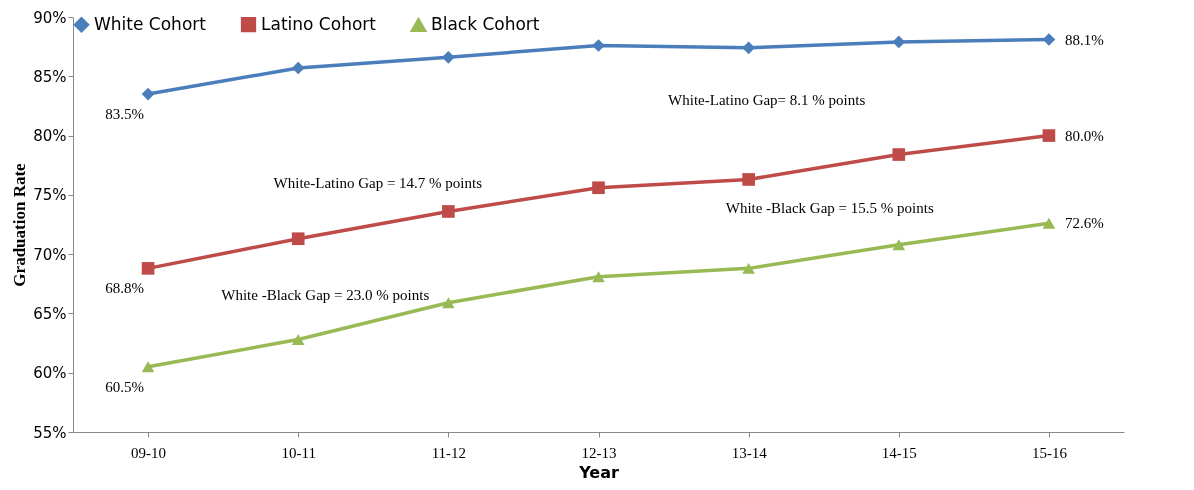 Image resolution: width=1194 pixels, height=490 pixels. Describe the element at coordinates (50, 313) in the screenshot. I see `y-tick-label: 65%` at that location.